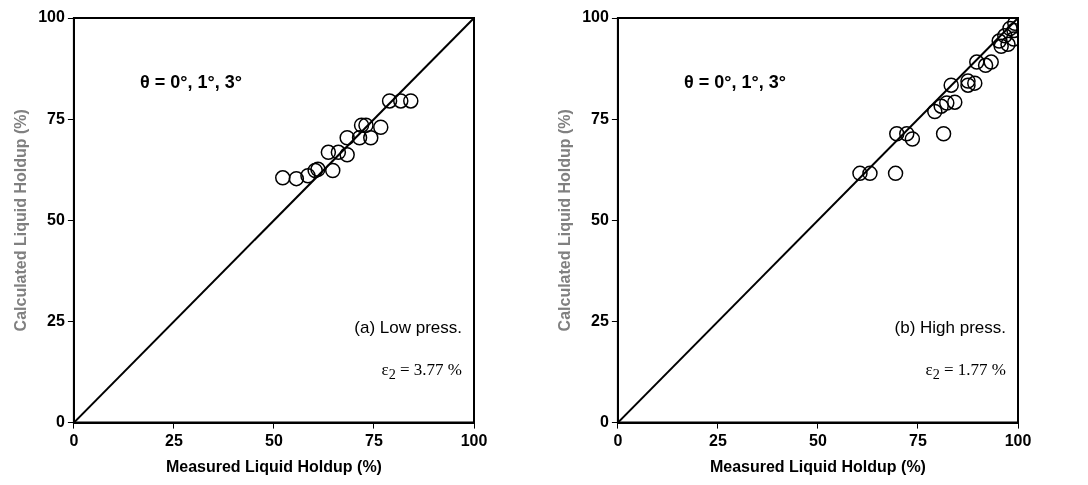  What do you see at coordinates (950, 328) in the screenshot?
I see `annotation: (b) High press.` at bounding box center [950, 328].